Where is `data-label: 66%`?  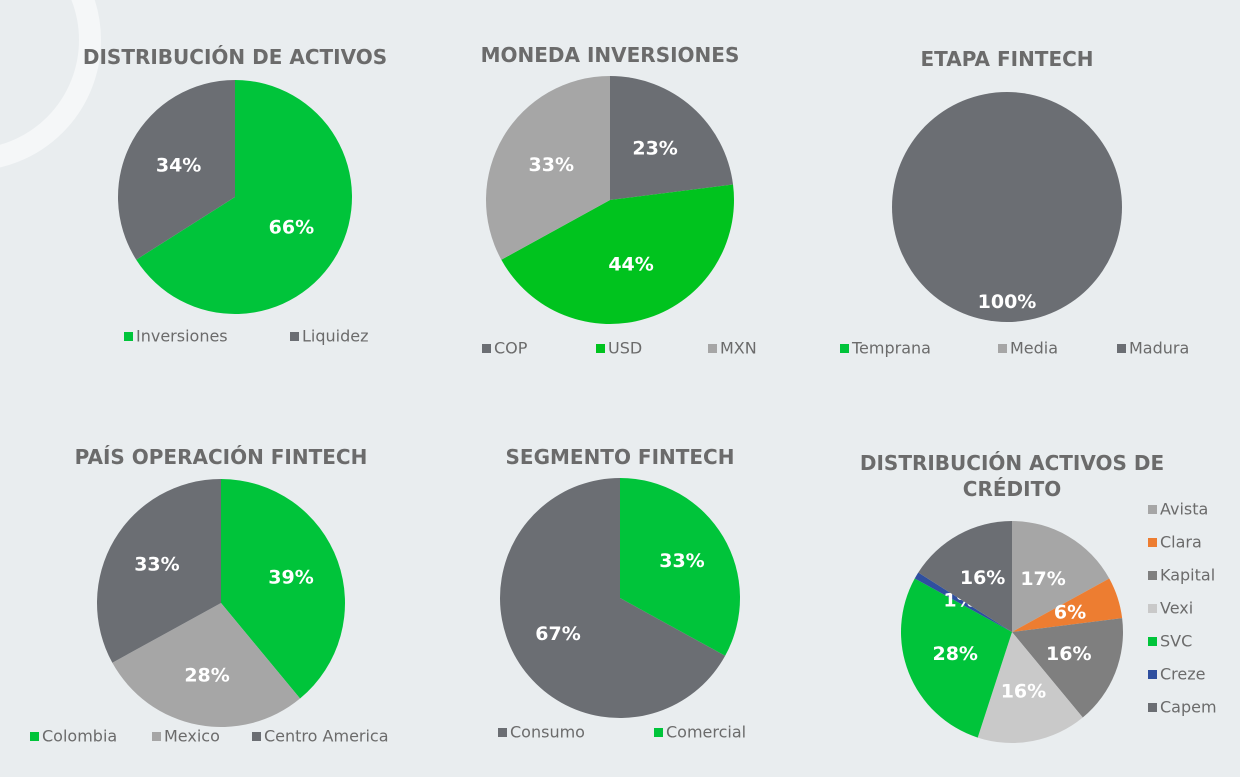 data-label: 66% is located at coordinates (291, 228).